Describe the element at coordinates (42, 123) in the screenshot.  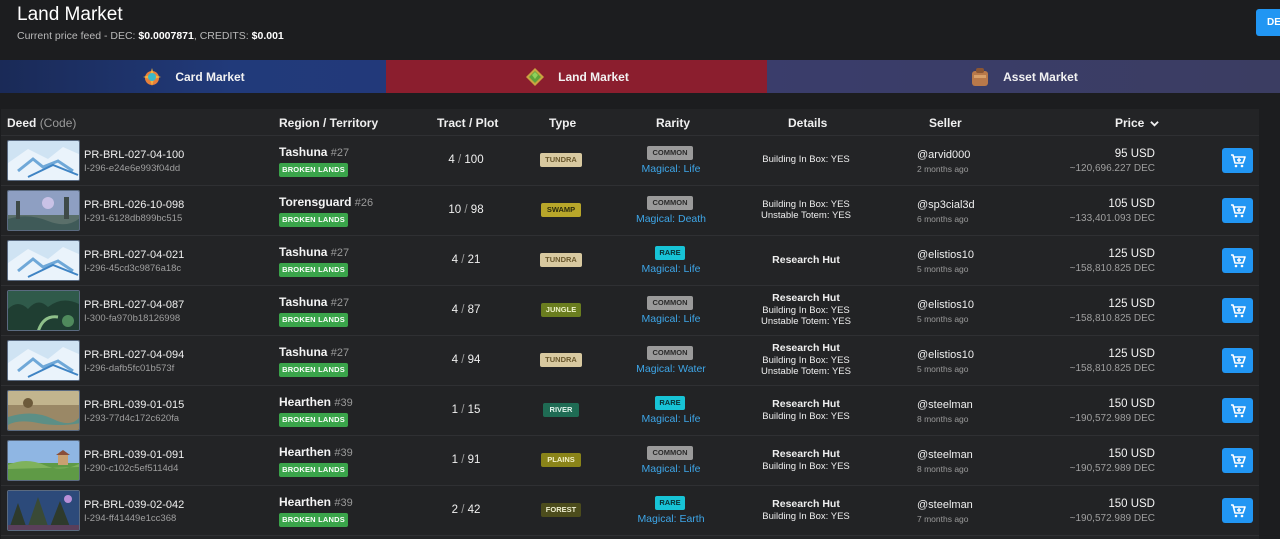
I see `header-deed: Deed (Code)` at that location.